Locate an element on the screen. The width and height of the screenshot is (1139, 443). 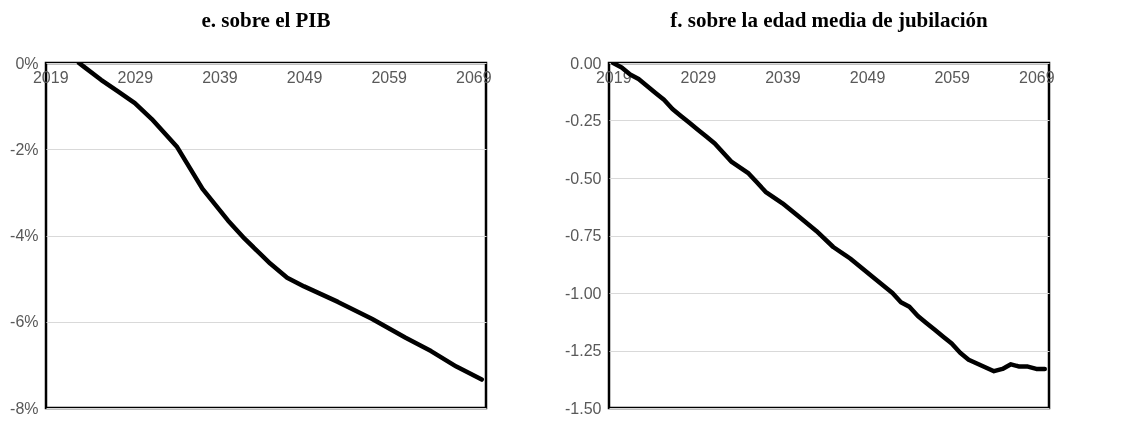
y-tick-label: -4% is located at coordinates (24, 235).